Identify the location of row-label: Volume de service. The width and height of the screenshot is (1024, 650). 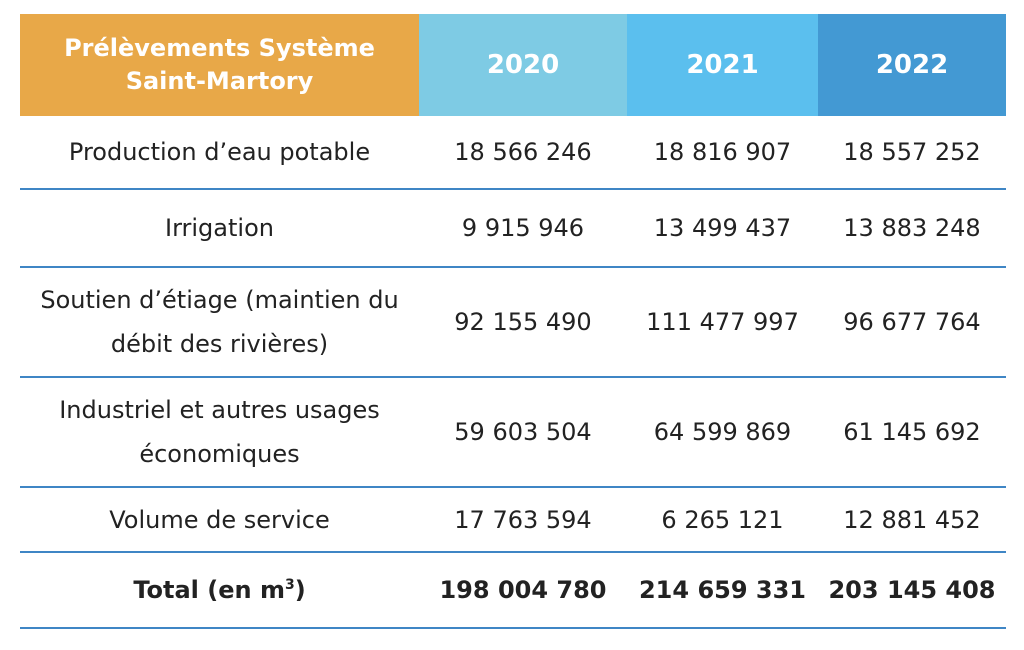
(219, 520).